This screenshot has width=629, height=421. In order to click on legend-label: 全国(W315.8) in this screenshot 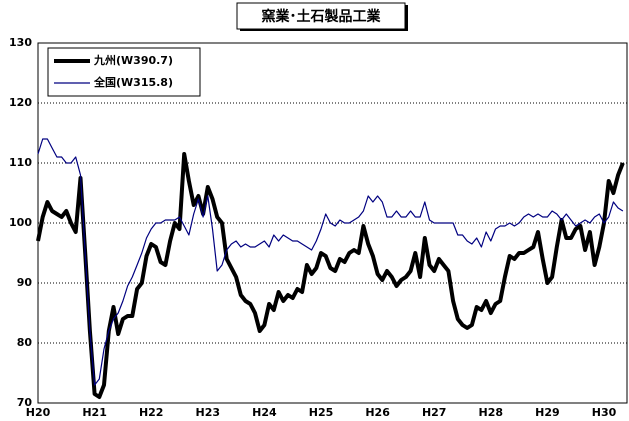, I will do `click(133, 82)`.